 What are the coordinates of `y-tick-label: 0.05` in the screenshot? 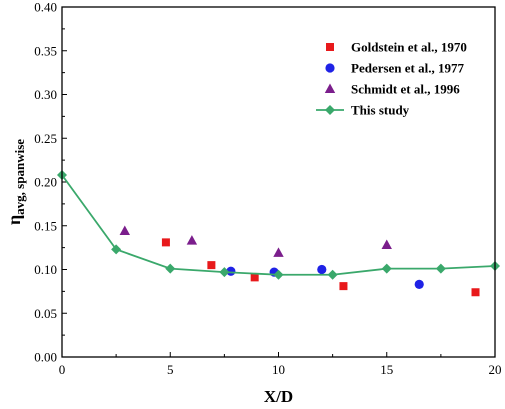 It's located at (45, 313).